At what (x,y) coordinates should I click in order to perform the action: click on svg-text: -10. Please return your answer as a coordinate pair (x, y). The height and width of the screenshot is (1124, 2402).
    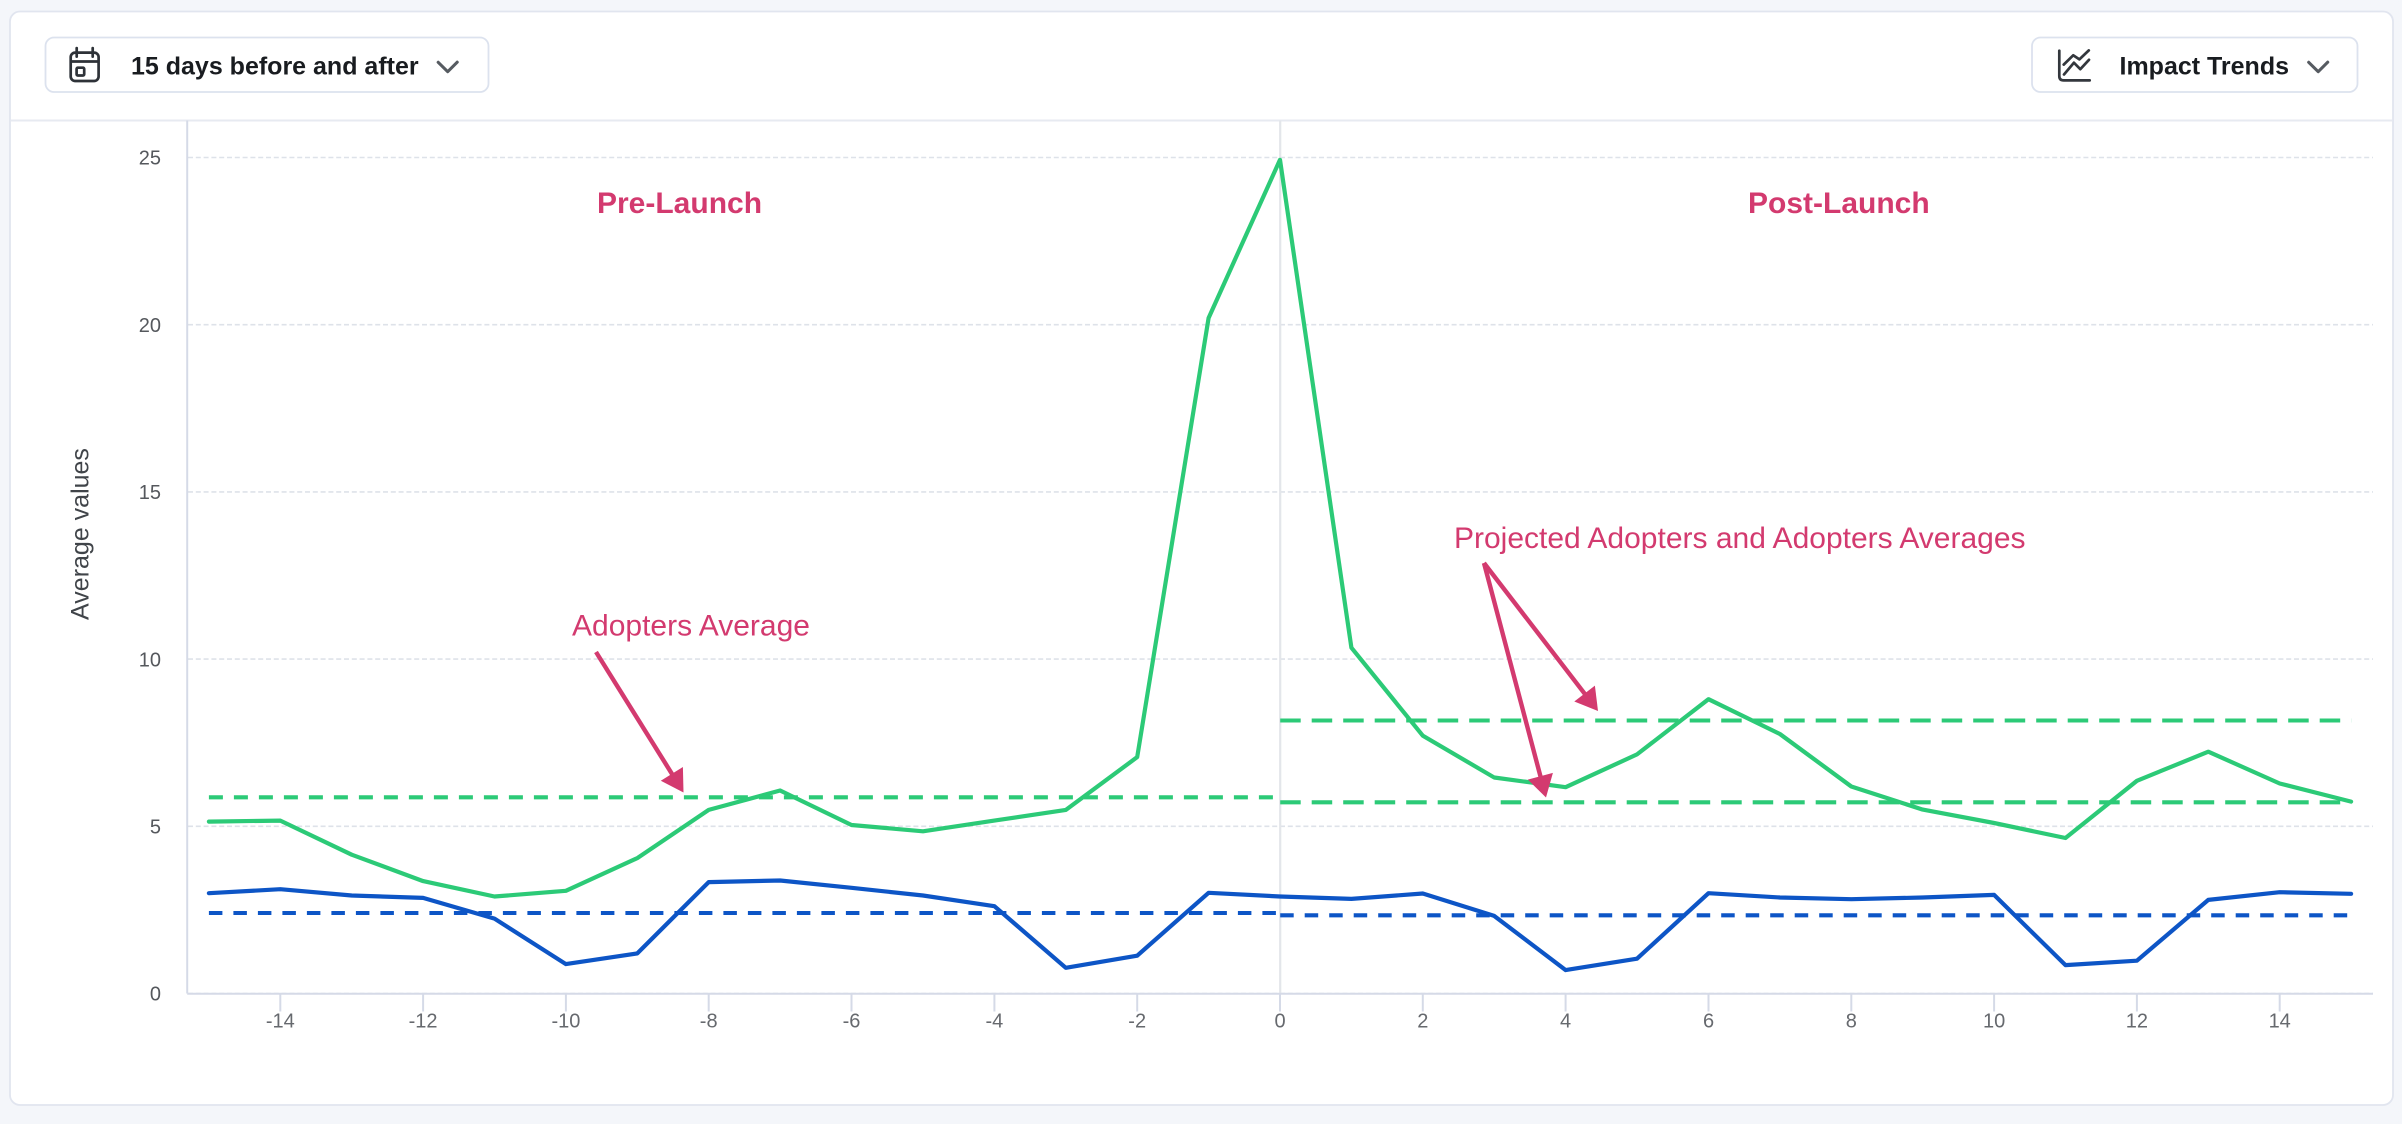
    Looking at the image, I should click on (565, 1022).